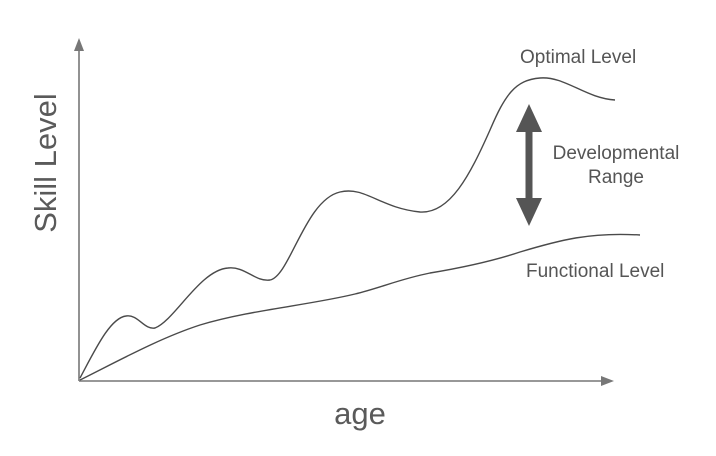 The width and height of the screenshot is (716, 456). I want to click on x-axis-label: age, so click(360, 413).